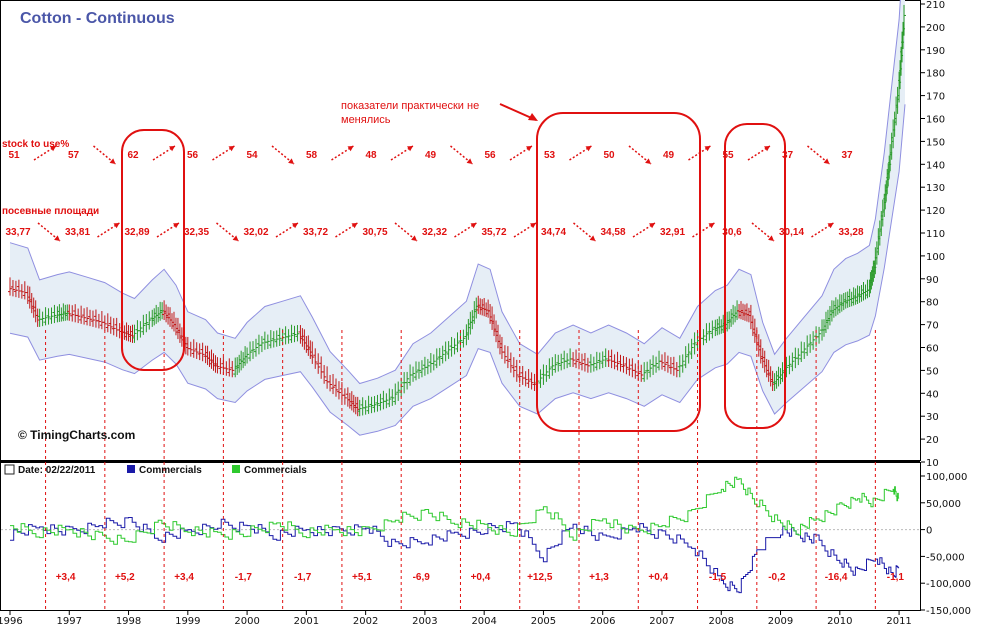 The image size is (1007, 633). I want to click on legend-box-icon, so click(9, 469).